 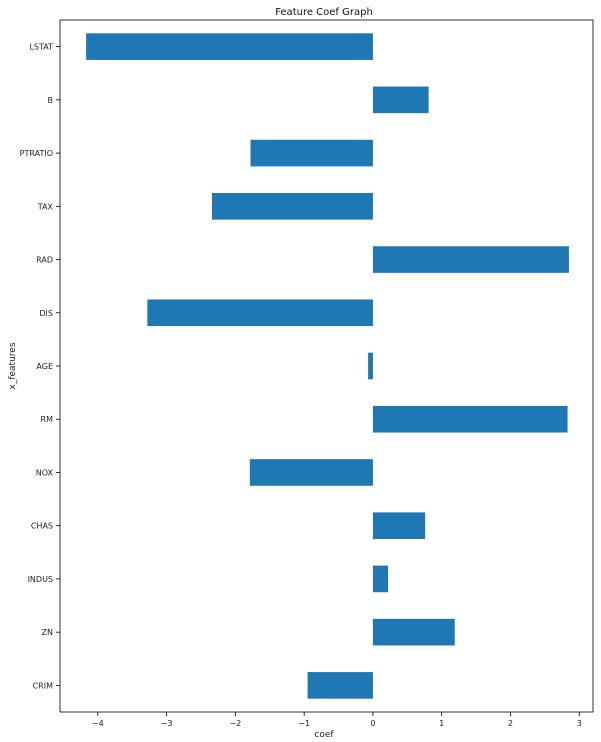 I want to click on y-tick-label: RAD, so click(x=44, y=260).